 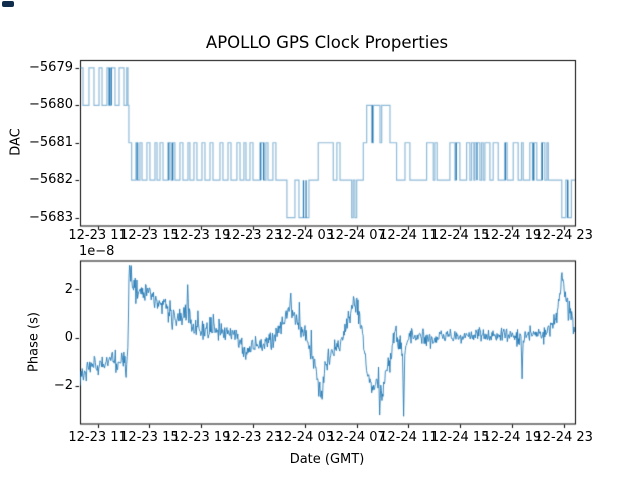 I want to click on y-axis-offset-text: 1e−8, so click(x=97, y=251).